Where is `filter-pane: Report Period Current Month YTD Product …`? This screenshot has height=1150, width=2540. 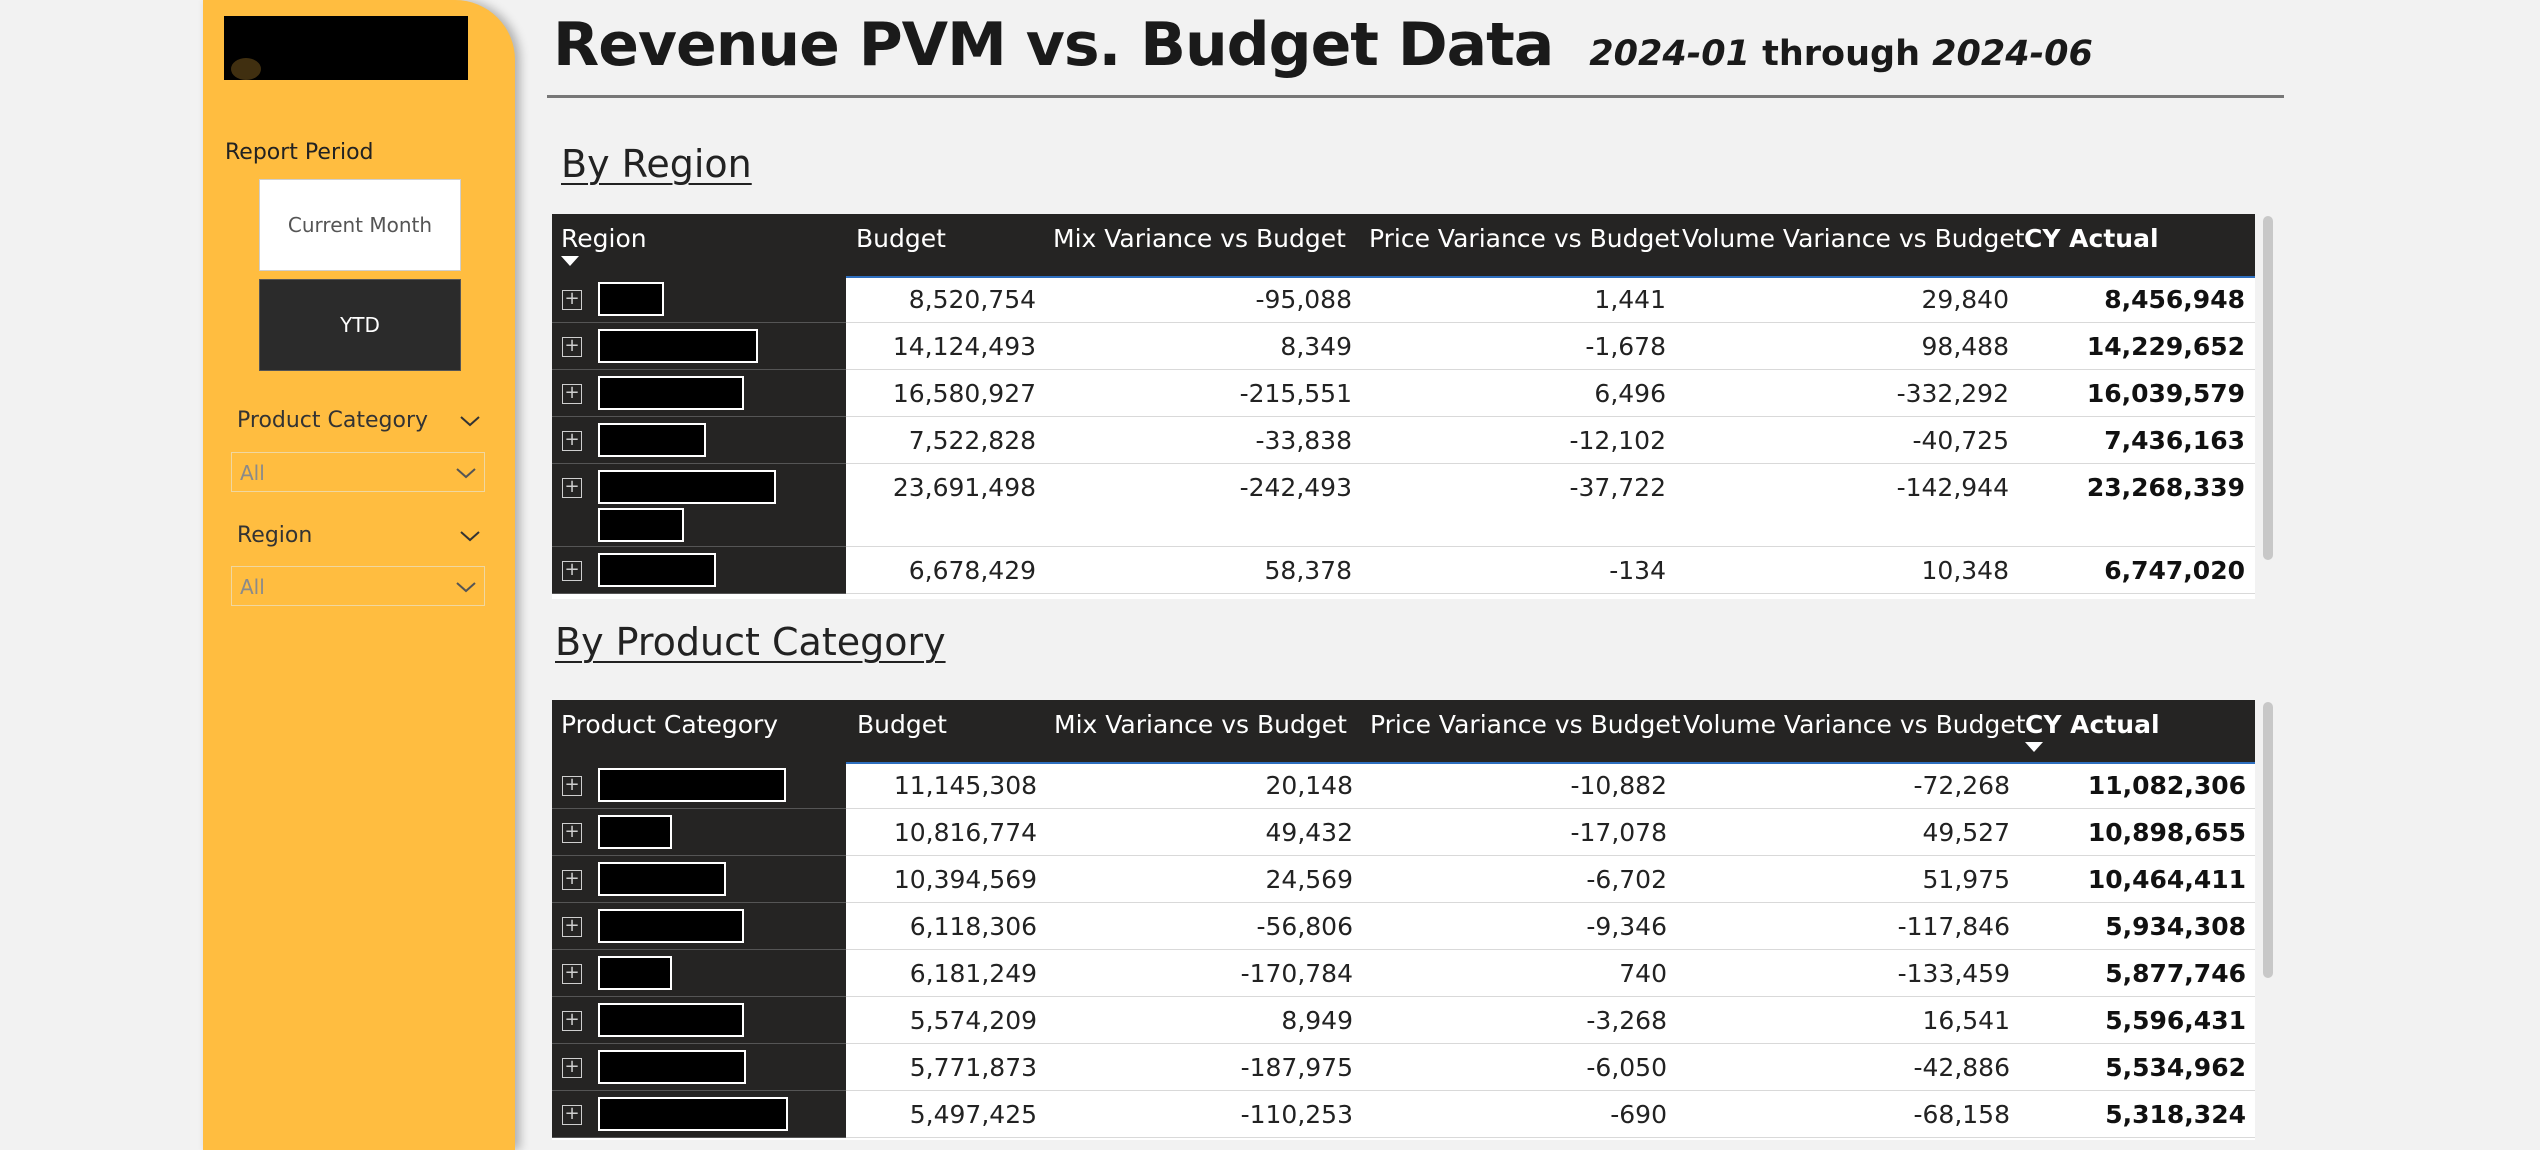 filter-pane: Report Period Current Month YTD Product … is located at coordinates (359, 575).